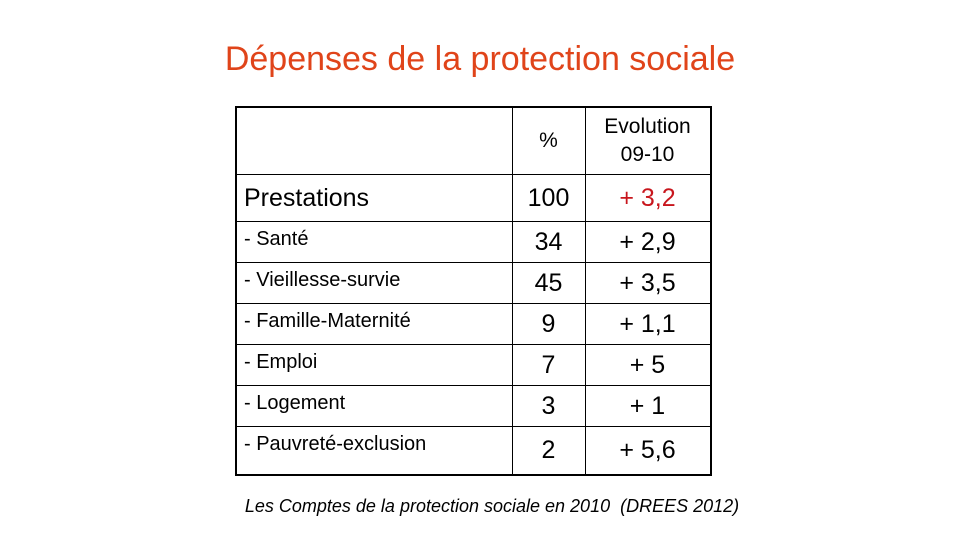 Image resolution: width=960 pixels, height=540 pixels. I want to click on row-evolution: + 5,6, so click(647, 451).